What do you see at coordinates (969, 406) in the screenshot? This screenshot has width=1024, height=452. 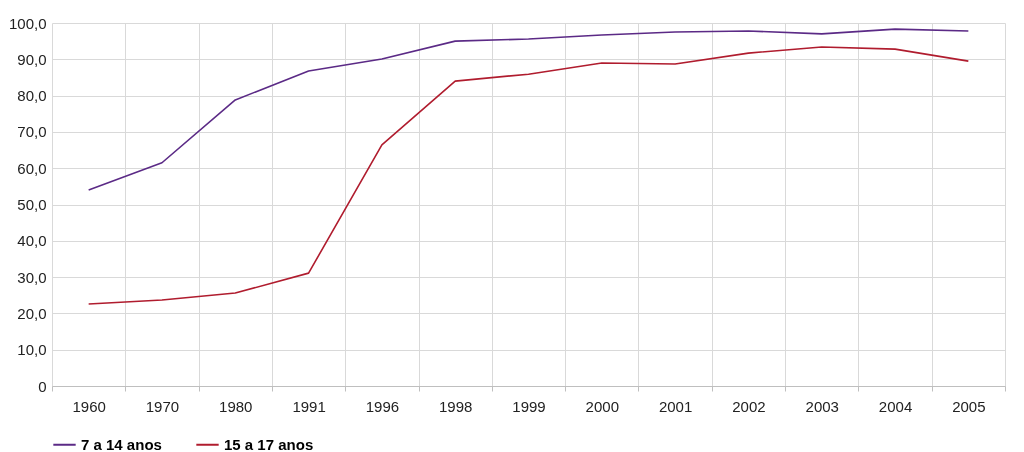 I see `x-tick-label: 2005` at bounding box center [969, 406].